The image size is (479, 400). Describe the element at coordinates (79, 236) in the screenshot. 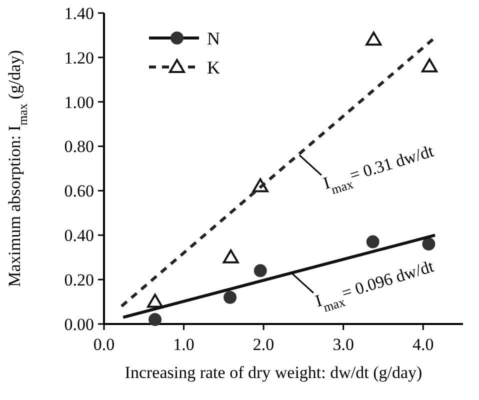

I see `y-tick-label: 0.40` at that location.